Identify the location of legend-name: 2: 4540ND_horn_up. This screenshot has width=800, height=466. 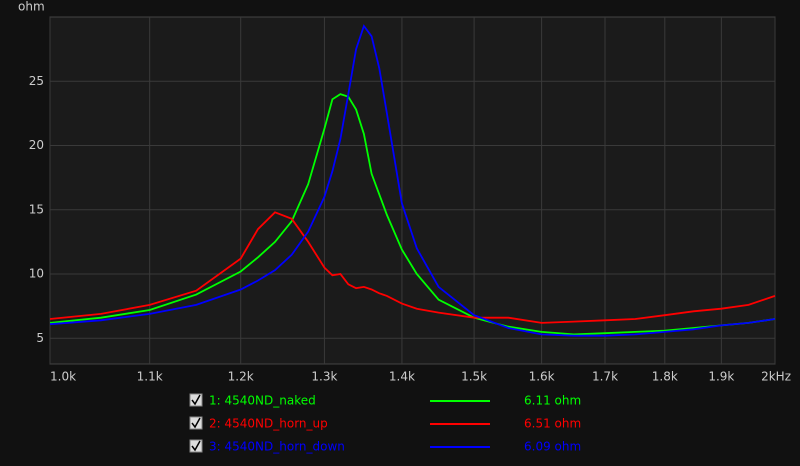
(268, 424).